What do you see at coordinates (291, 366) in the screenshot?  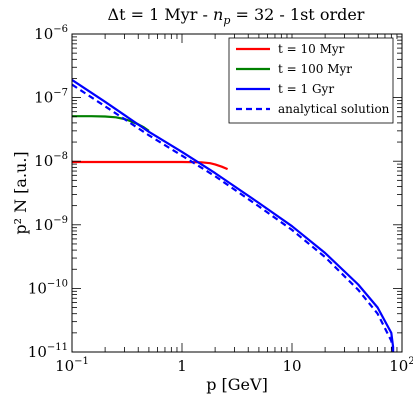 I see `x-tick-label: 10` at bounding box center [291, 366].